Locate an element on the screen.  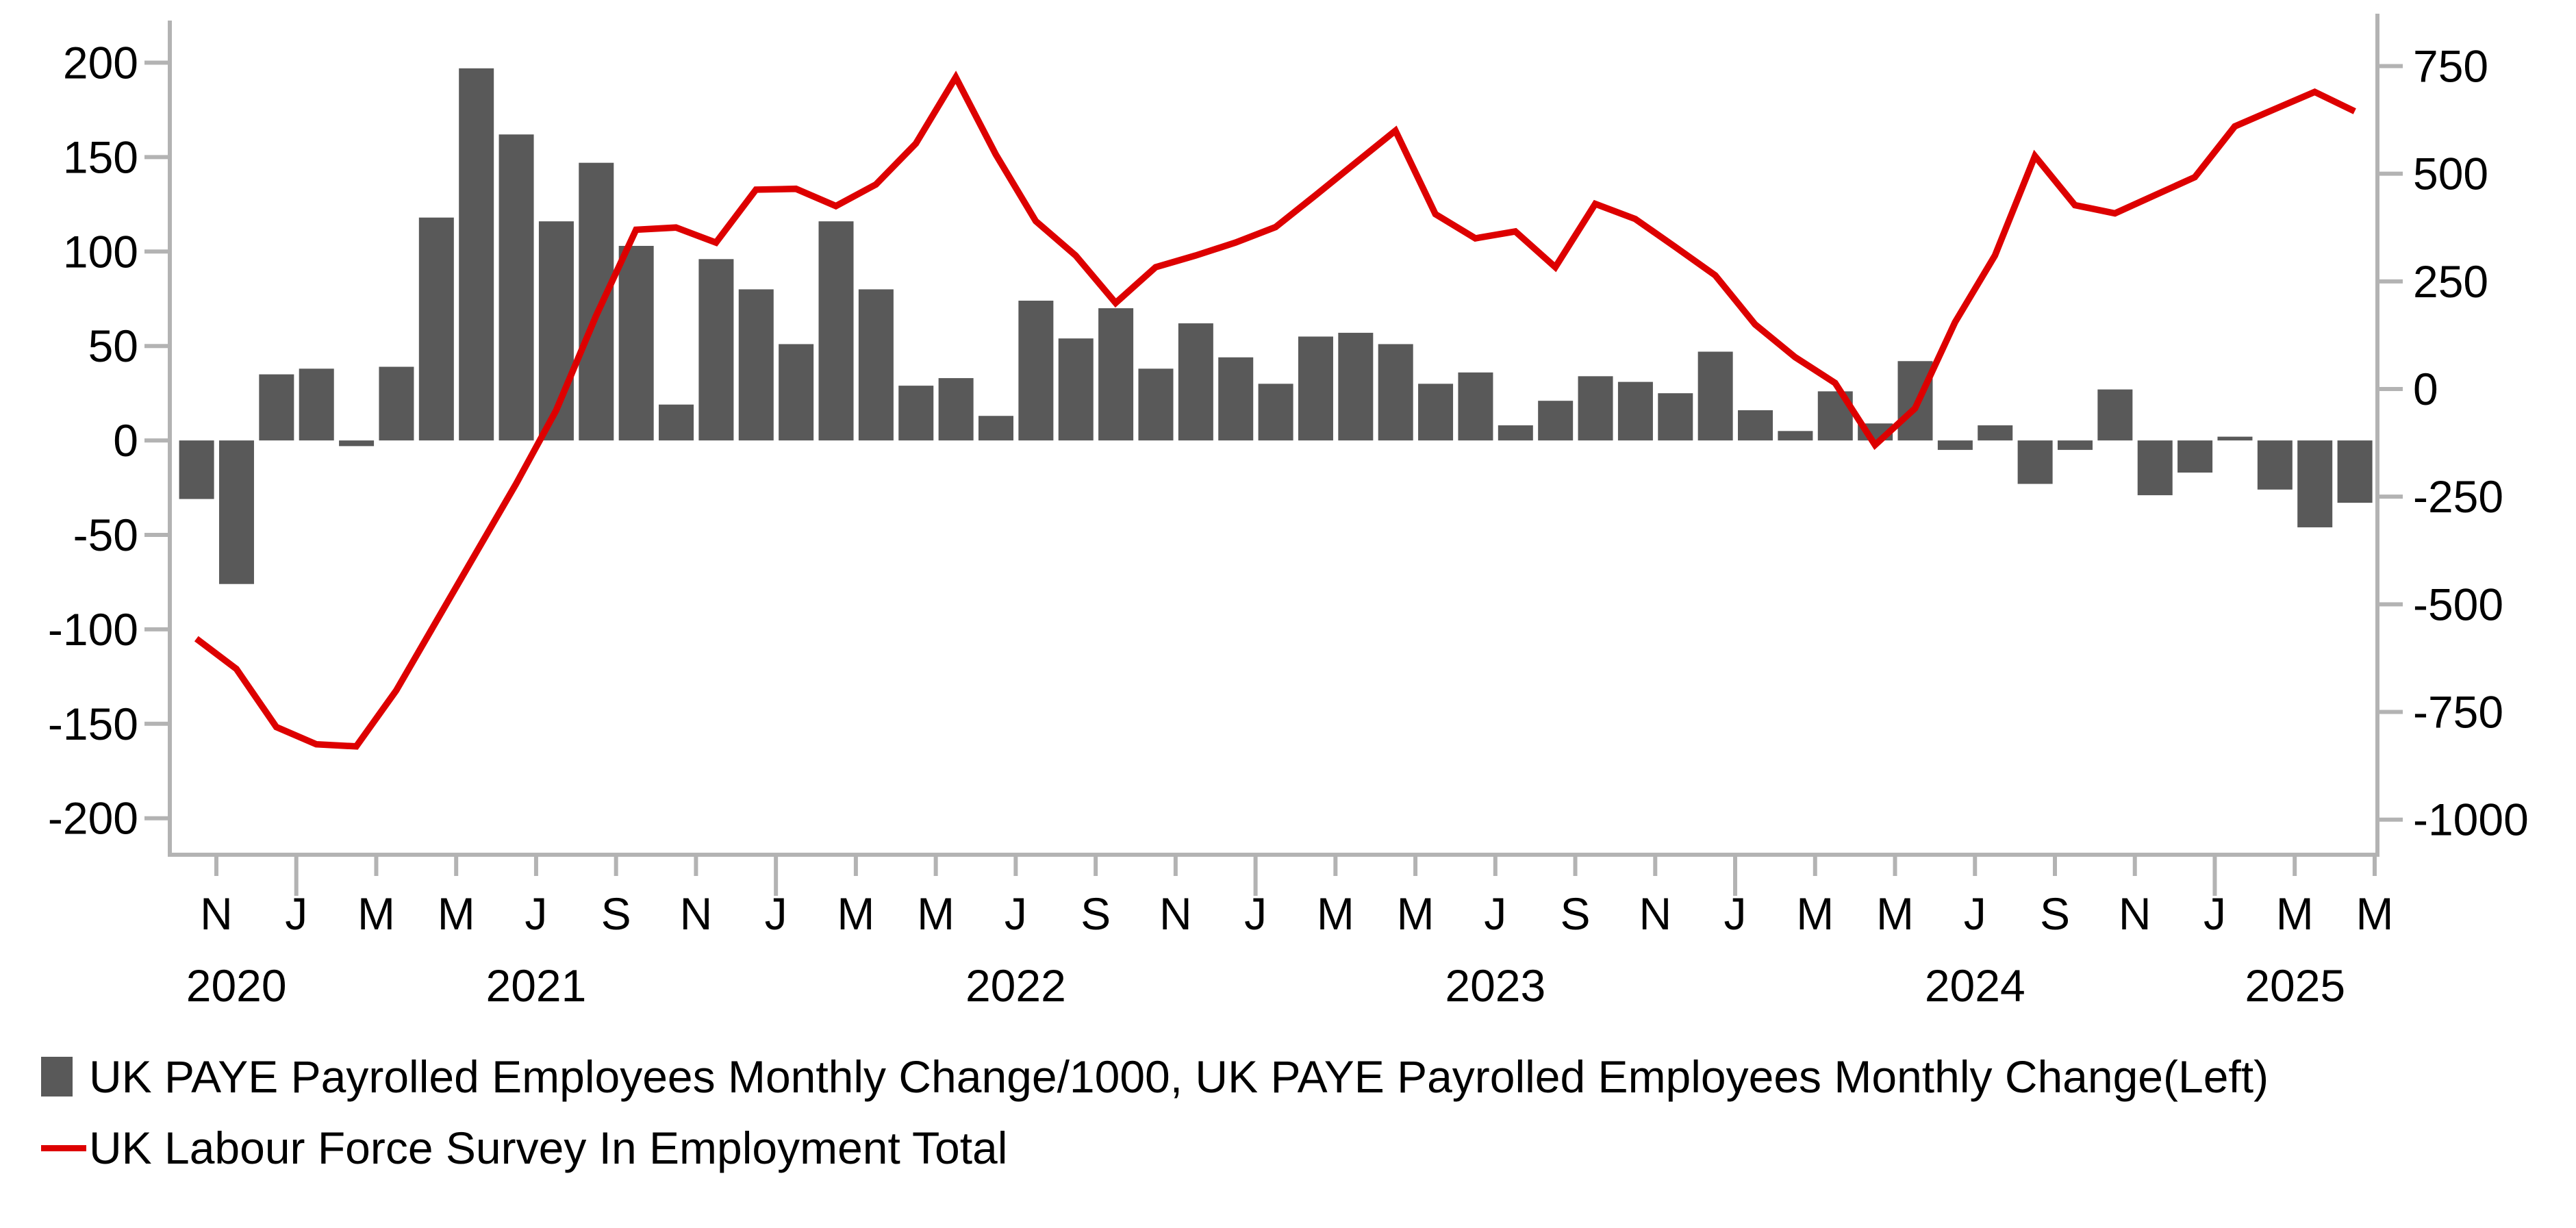
left-axis-tick-label: -100 is located at coordinates (93, 629).